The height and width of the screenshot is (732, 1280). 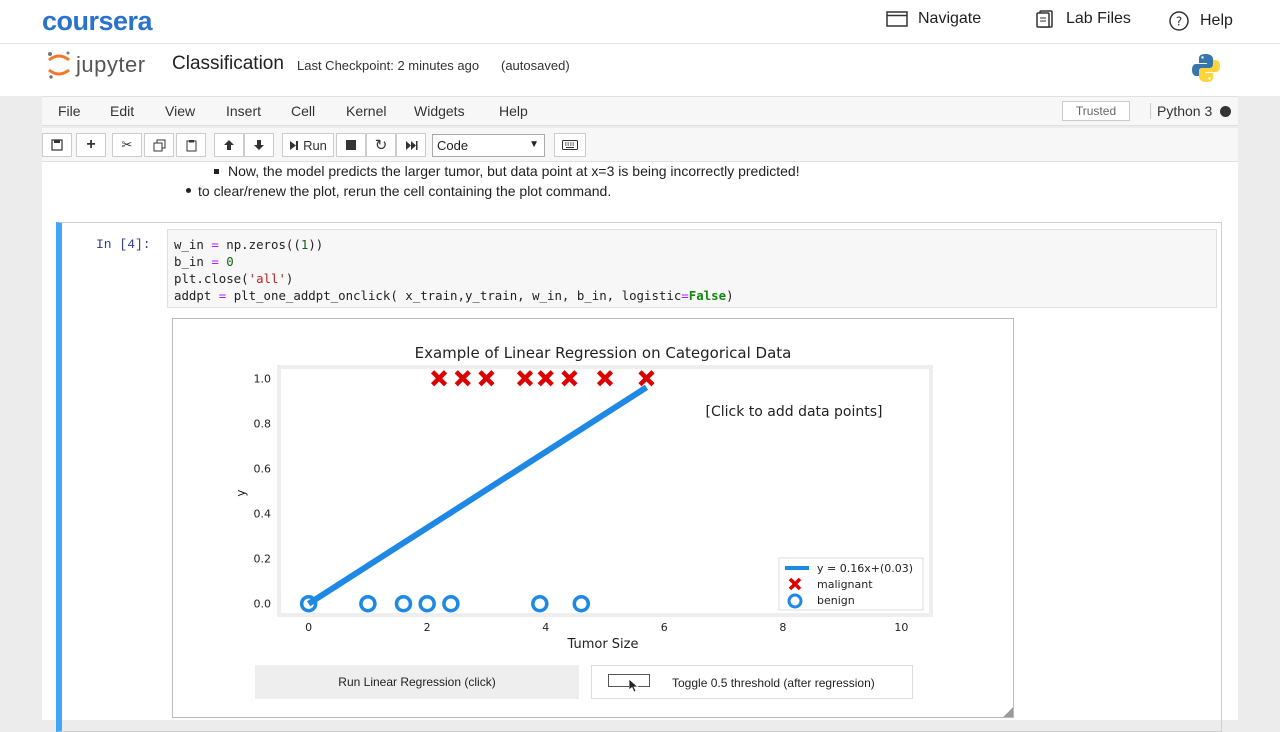 I want to click on interrupt-button, so click(x=351, y=145).